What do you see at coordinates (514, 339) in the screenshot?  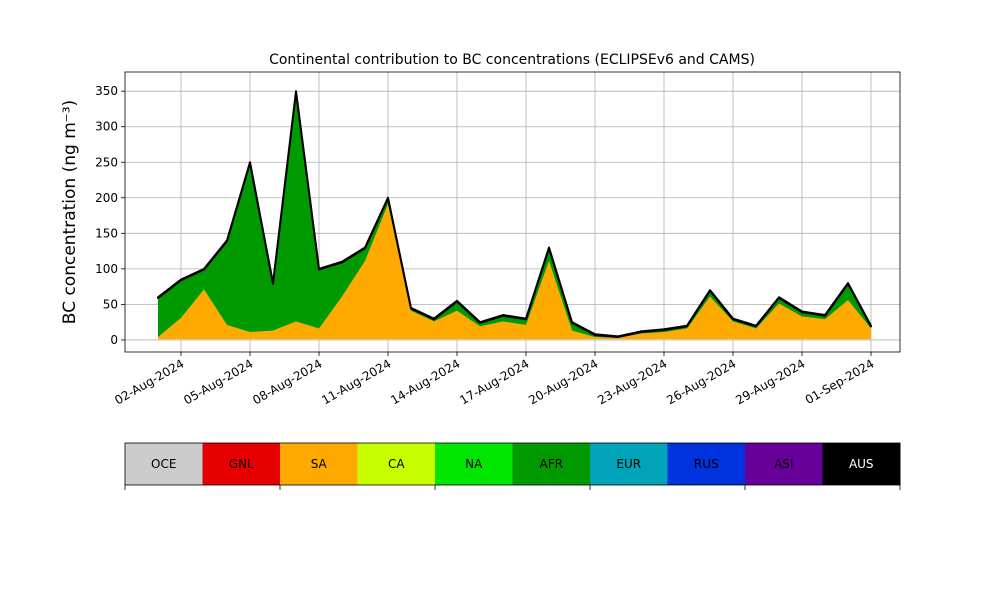 I see `area` at bounding box center [514, 339].